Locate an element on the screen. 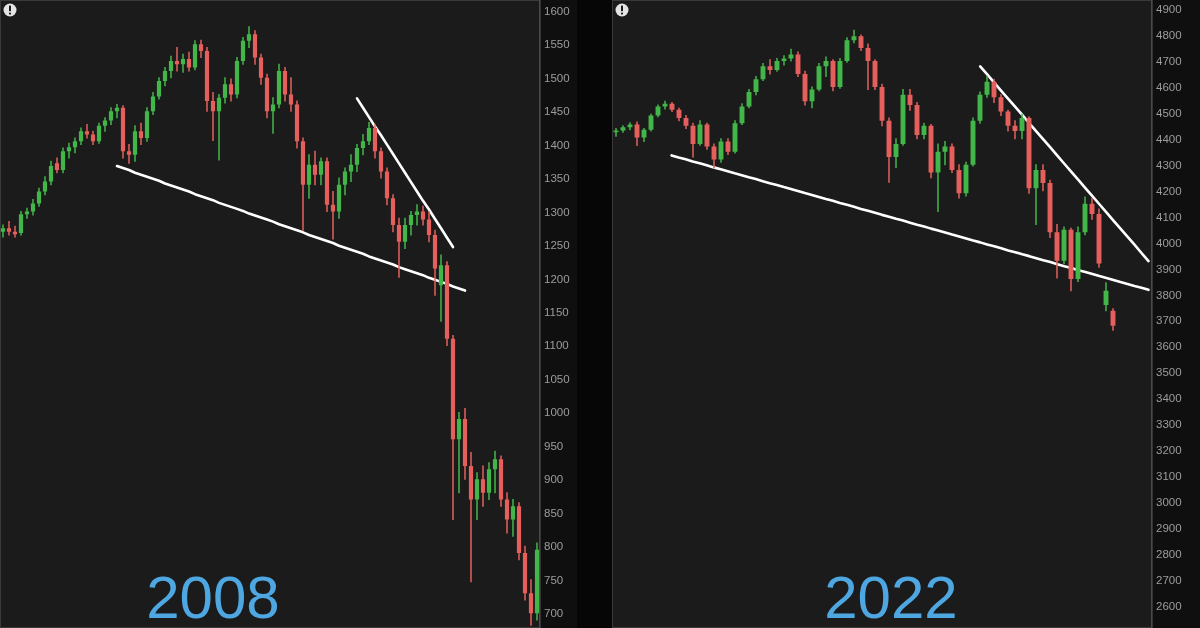 This screenshot has width=1200, height=628. y-tick-label: 1400 is located at coordinates (557, 144).